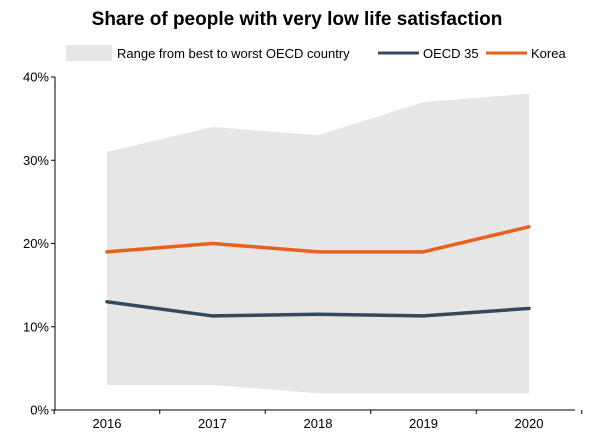 This screenshot has width=595, height=434. I want to click on legend-korea-label: Korea, so click(548, 53).